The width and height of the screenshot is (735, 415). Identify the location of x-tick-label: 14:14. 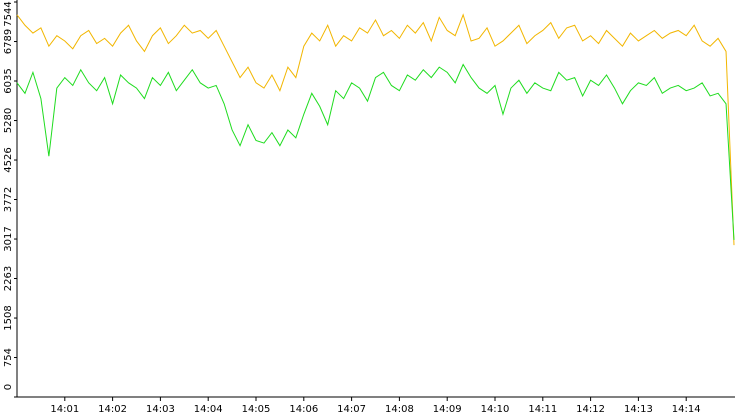
(686, 409).